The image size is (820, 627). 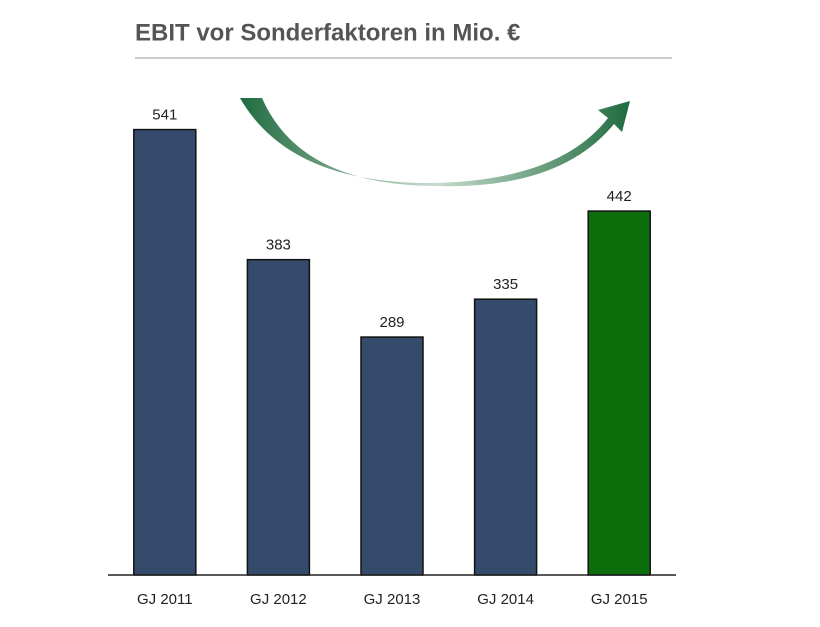 I want to click on x-tick-label: GJ 2013, so click(x=392, y=599).